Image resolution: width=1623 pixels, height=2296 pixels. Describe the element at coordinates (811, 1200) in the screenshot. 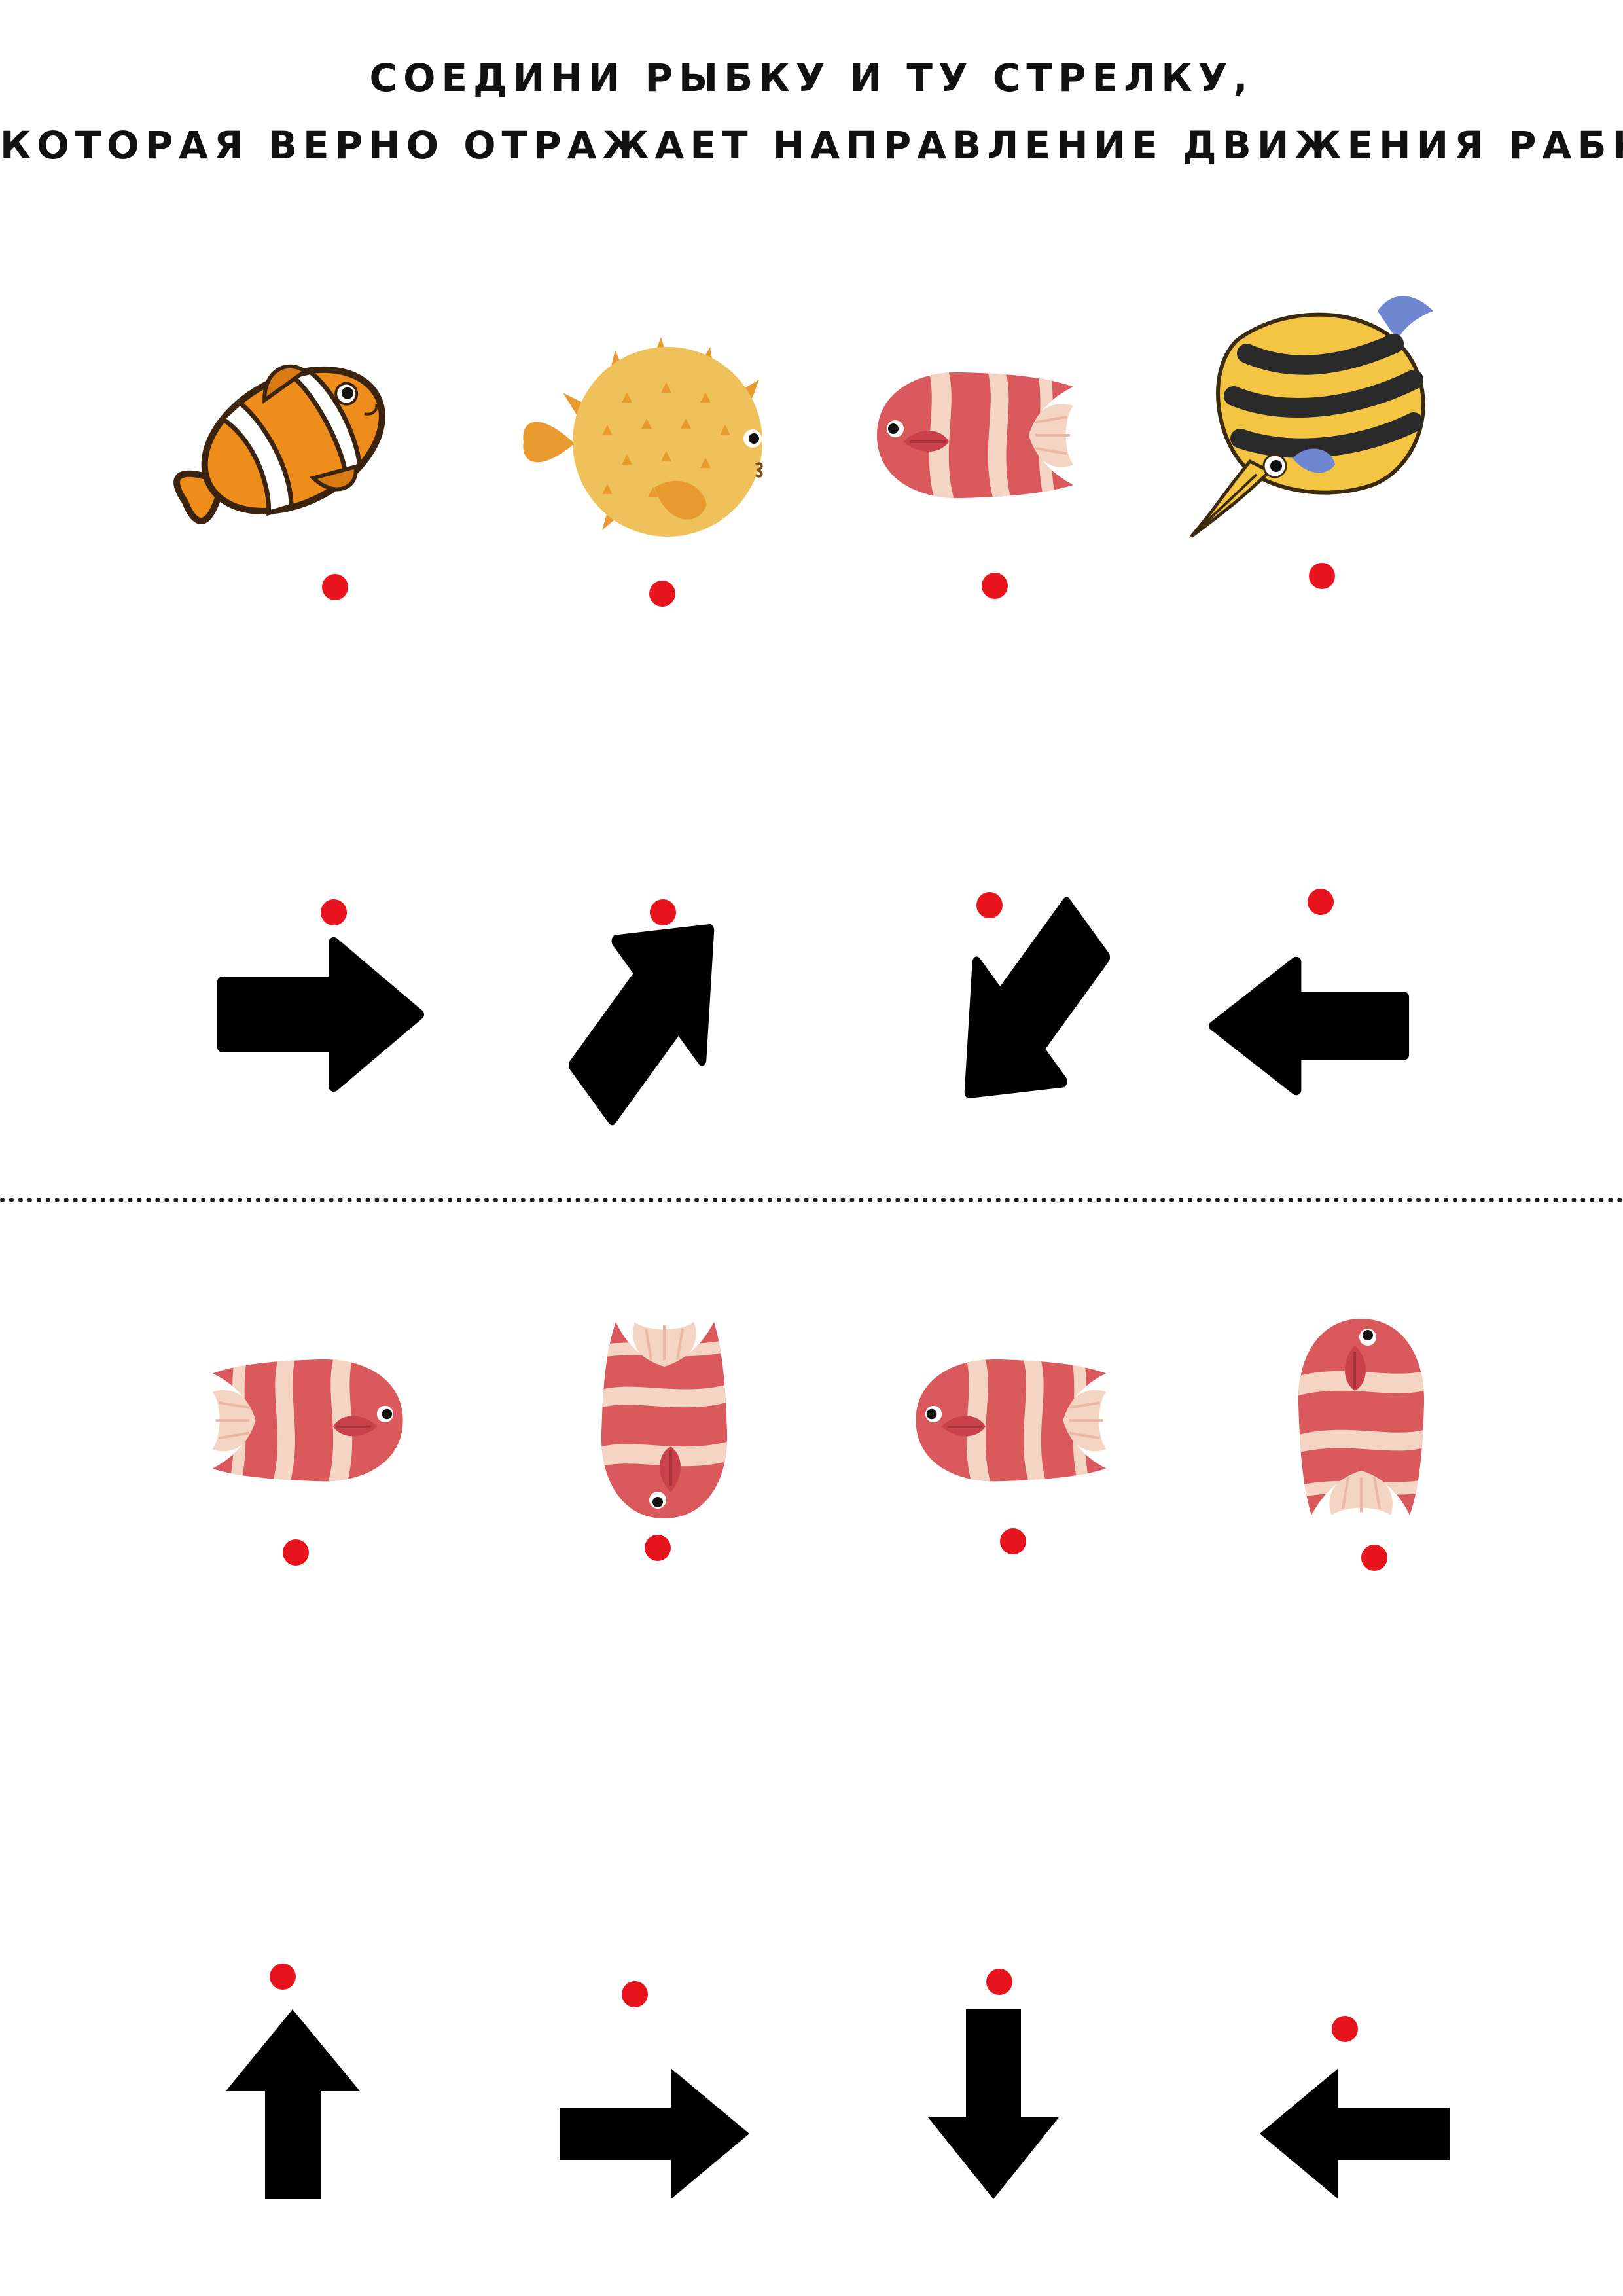

I see `section-divider` at that location.